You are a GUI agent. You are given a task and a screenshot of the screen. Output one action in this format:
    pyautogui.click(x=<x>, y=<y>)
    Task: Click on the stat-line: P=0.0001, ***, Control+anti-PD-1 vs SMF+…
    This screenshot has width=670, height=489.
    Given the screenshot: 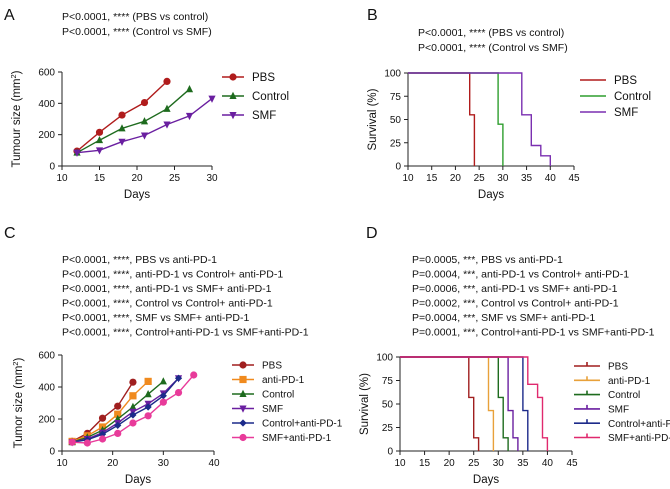 What is the action you would take?
    pyautogui.click(x=533, y=333)
    